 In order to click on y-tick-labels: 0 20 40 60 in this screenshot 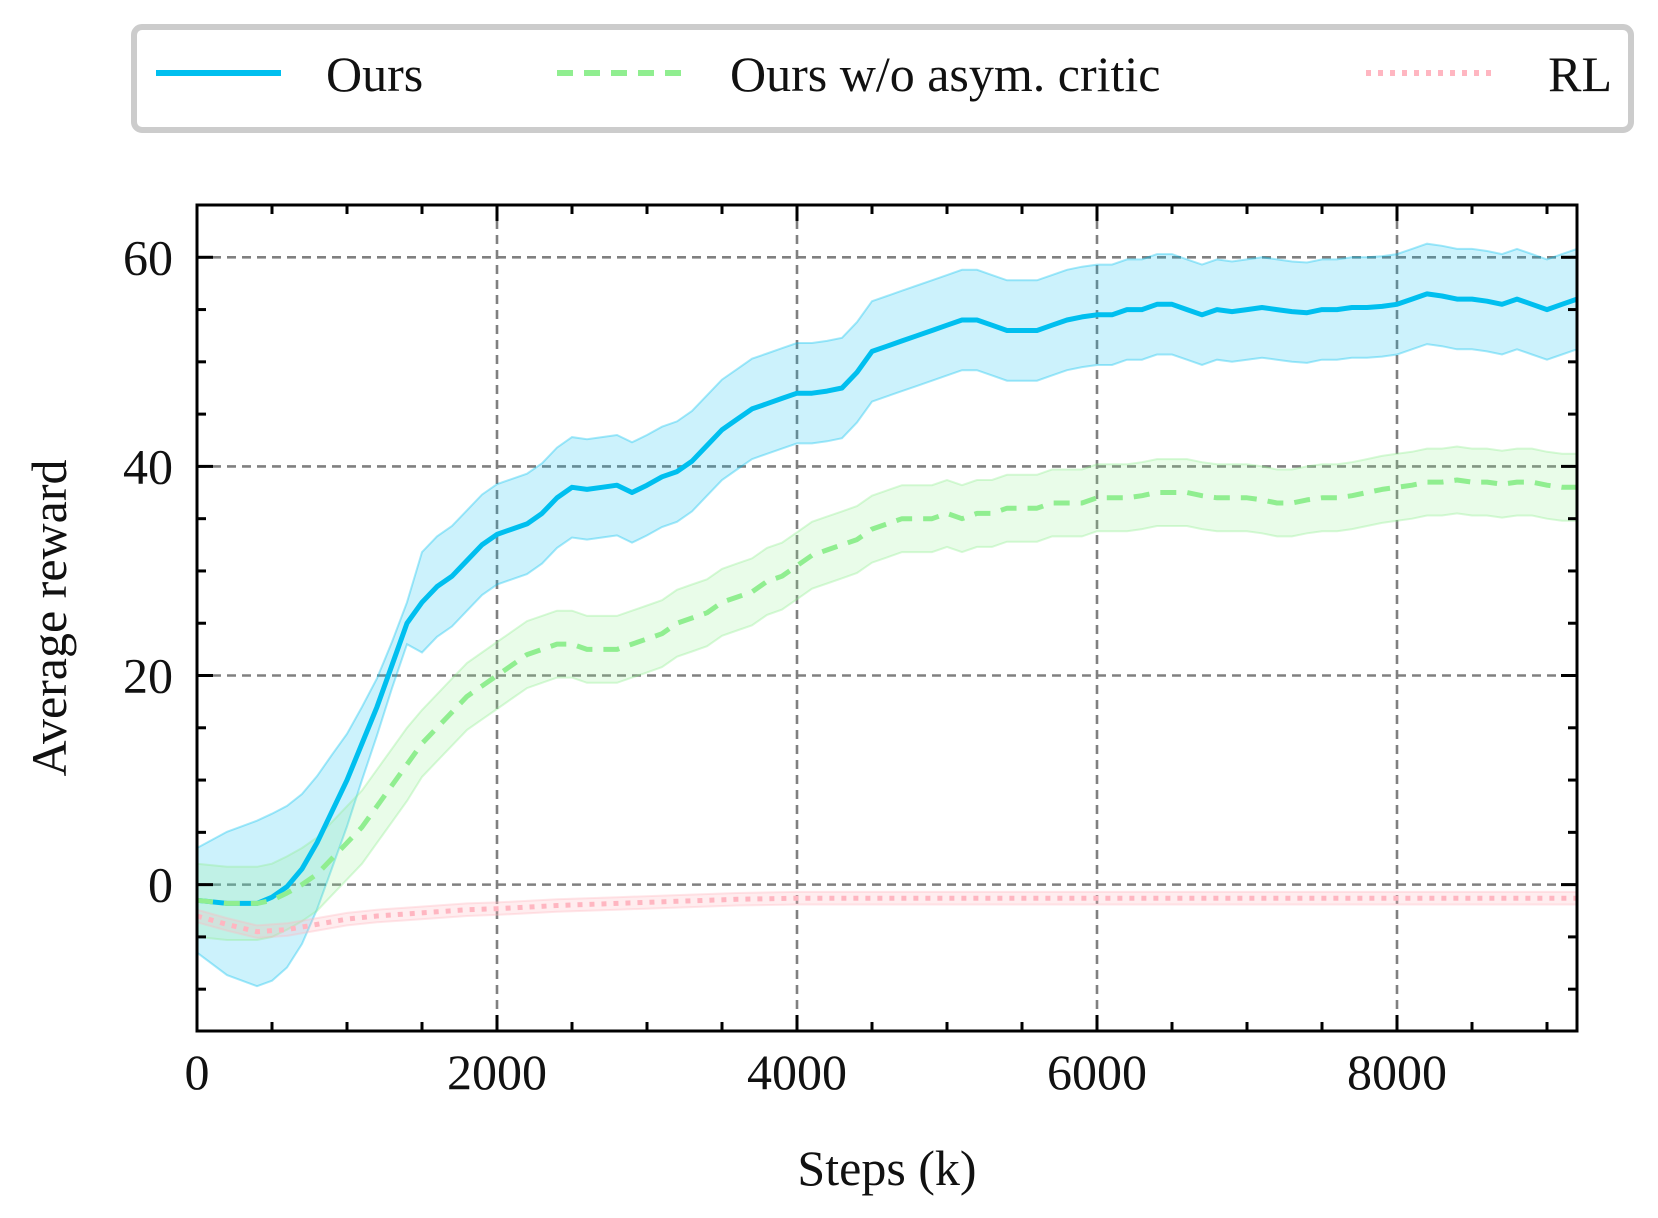, I will do `click(148, 570)`.